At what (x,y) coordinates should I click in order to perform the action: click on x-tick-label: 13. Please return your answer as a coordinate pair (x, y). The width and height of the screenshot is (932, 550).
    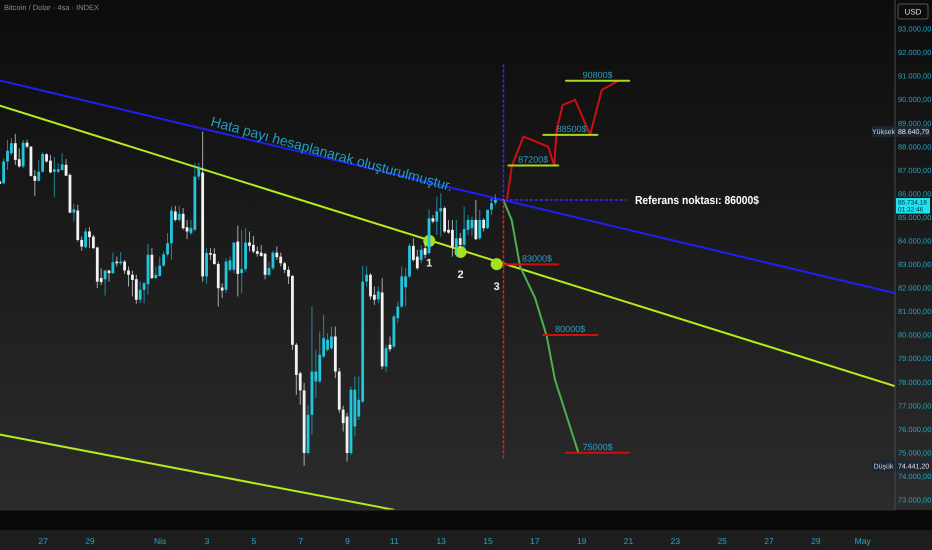
    Looking at the image, I should click on (441, 541).